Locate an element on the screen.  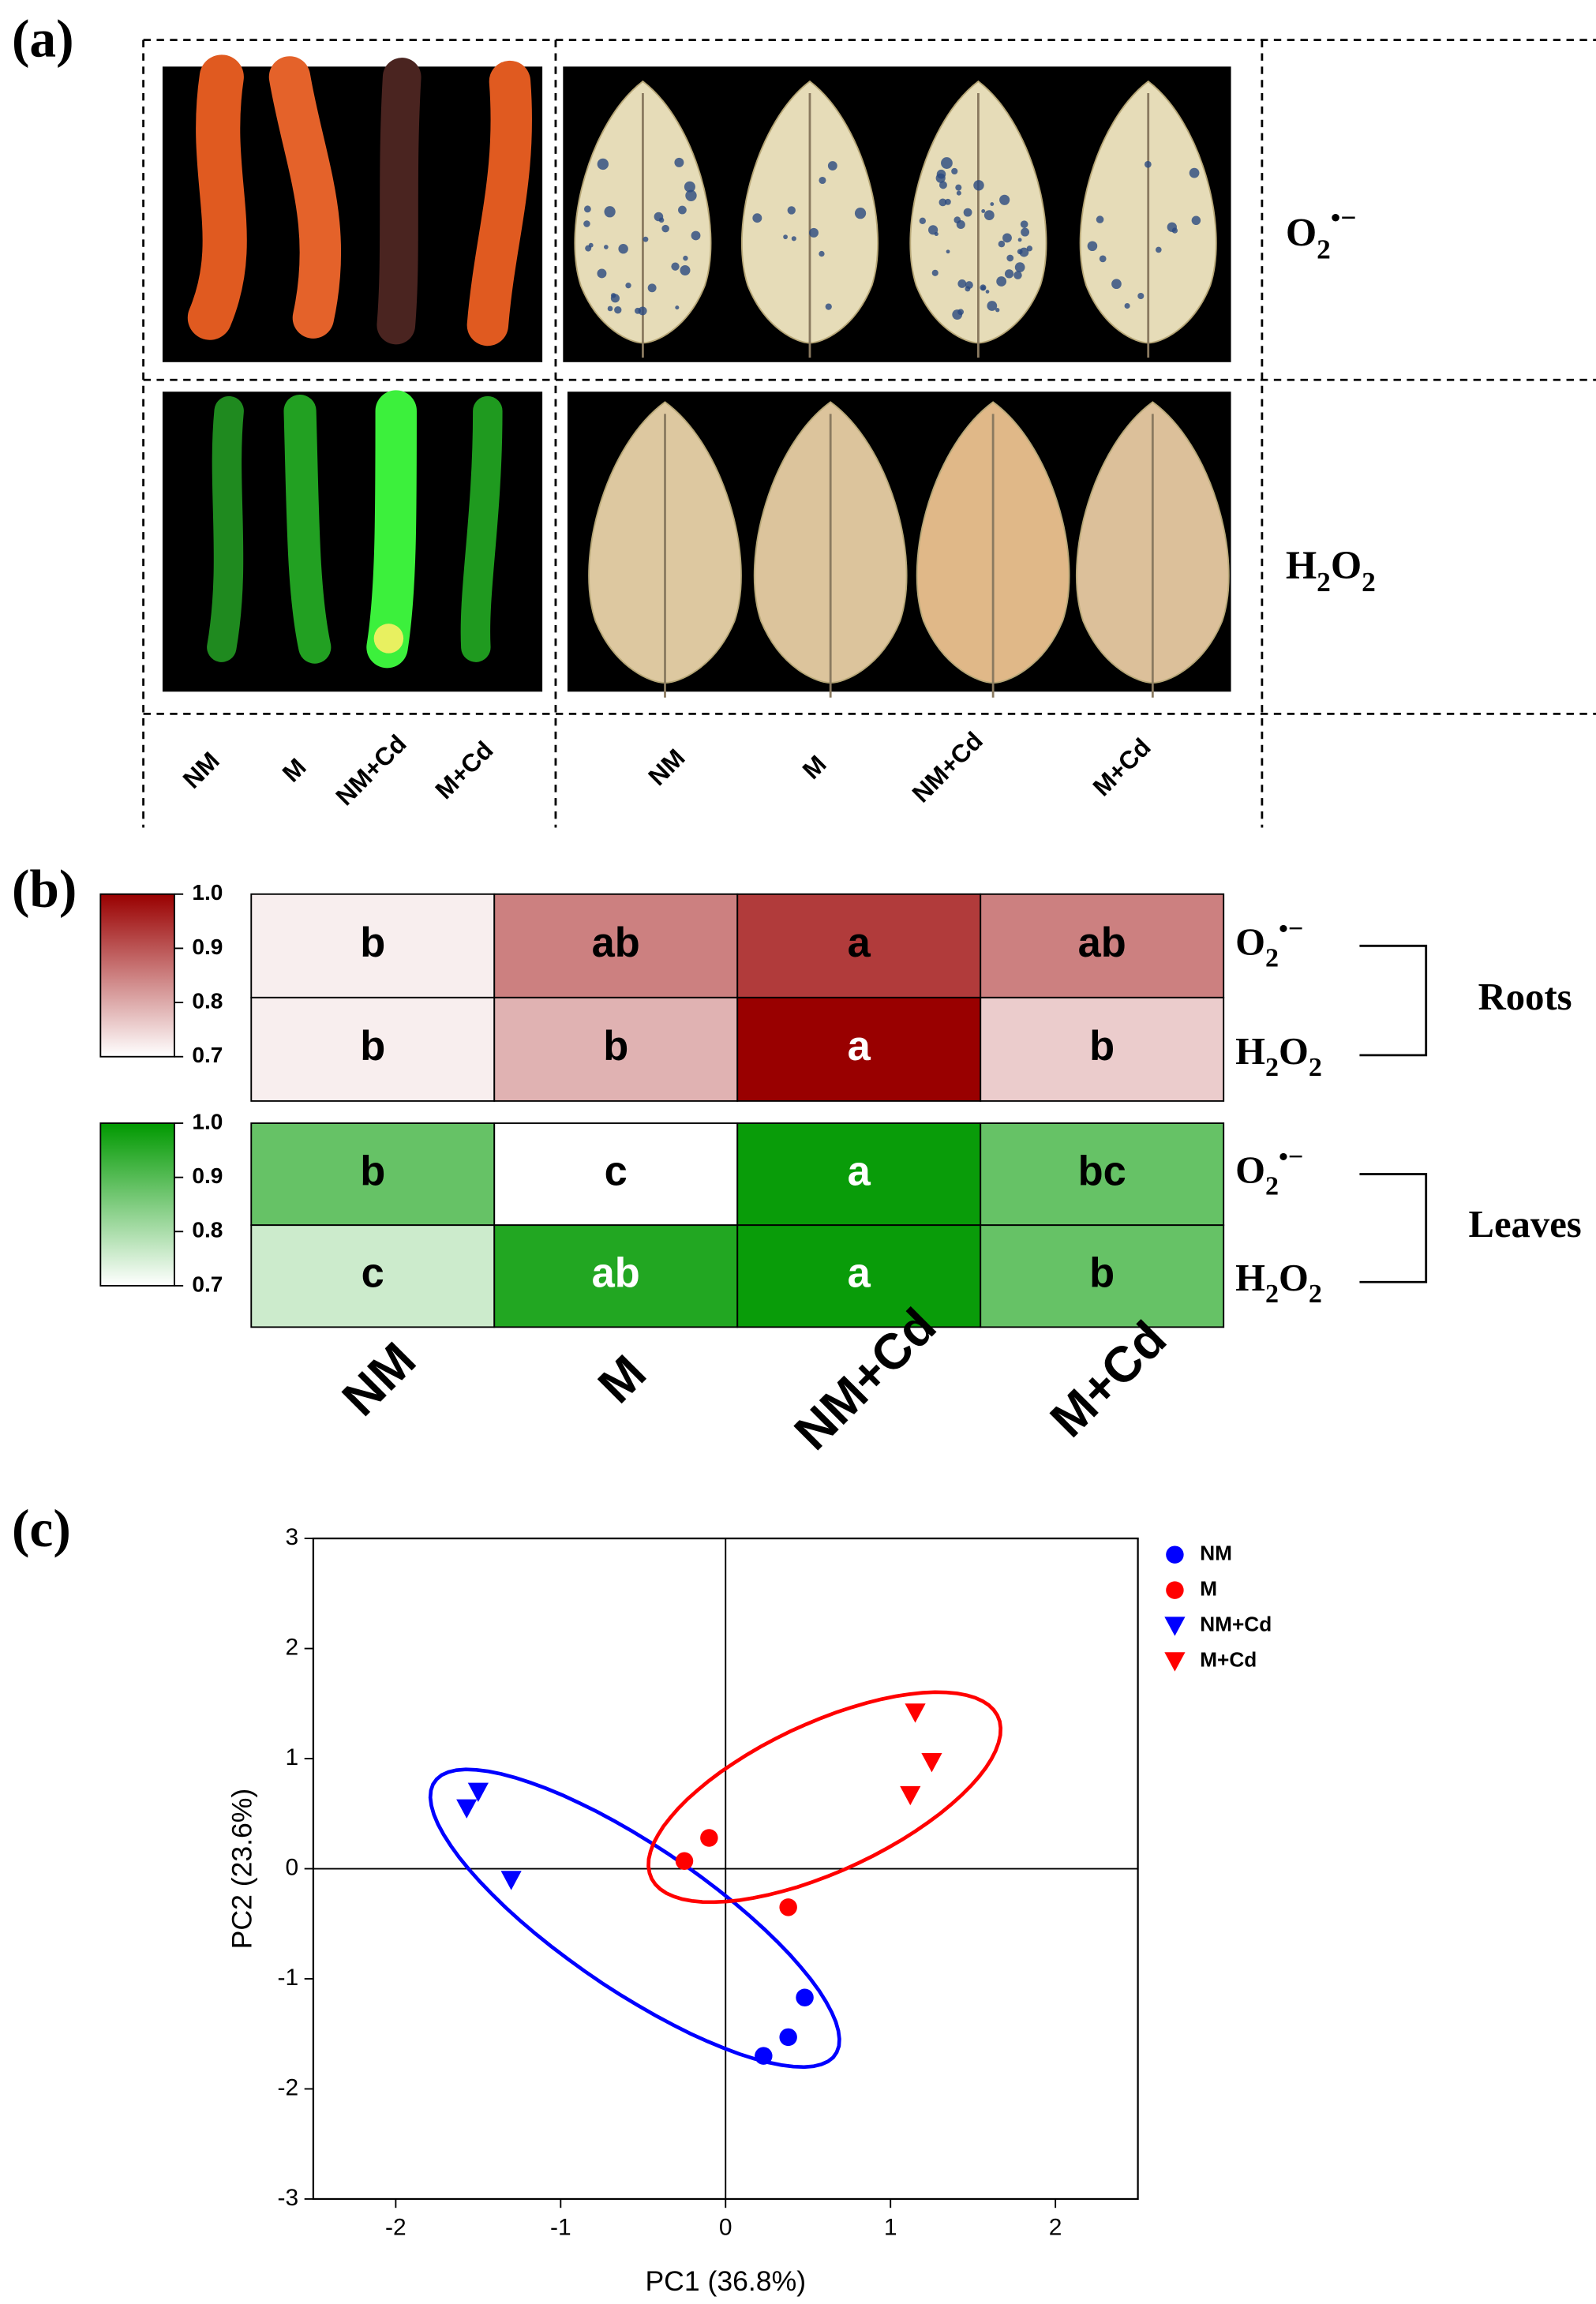
colorbar is located at coordinates (137, 1204).